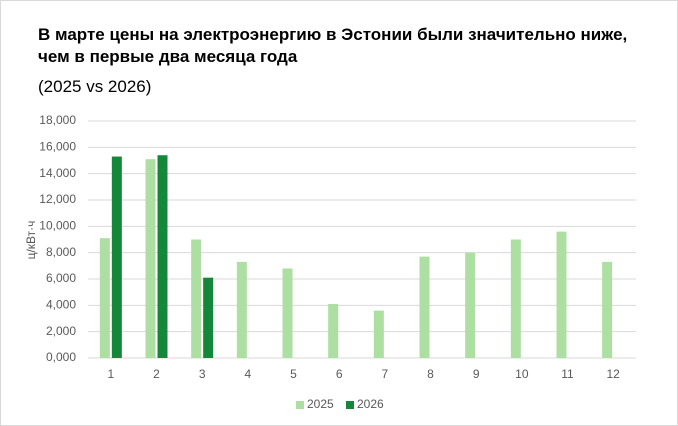 The width and height of the screenshot is (678, 426). I want to click on y-tick-label: 10,000, so click(57, 226).